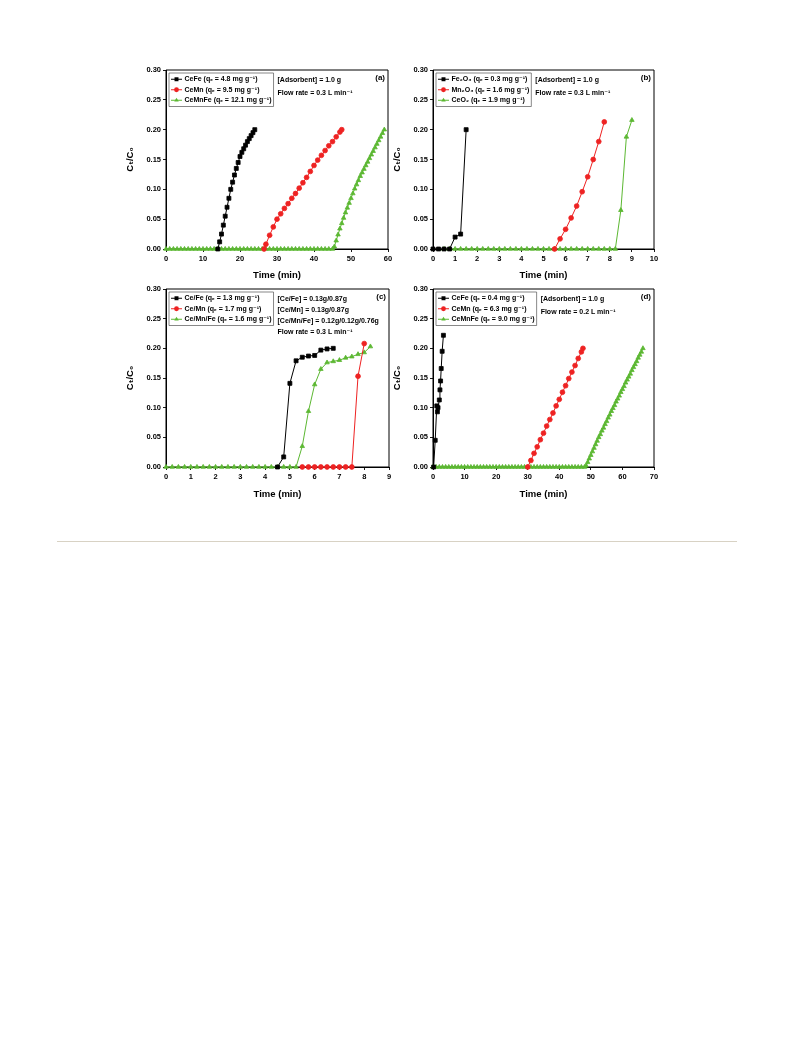 The width and height of the screenshot is (793, 1039). What do you see at coordinates (646, 78) in the screenshot?
I see `annotation: (b)` at bounding box center [646, 78].